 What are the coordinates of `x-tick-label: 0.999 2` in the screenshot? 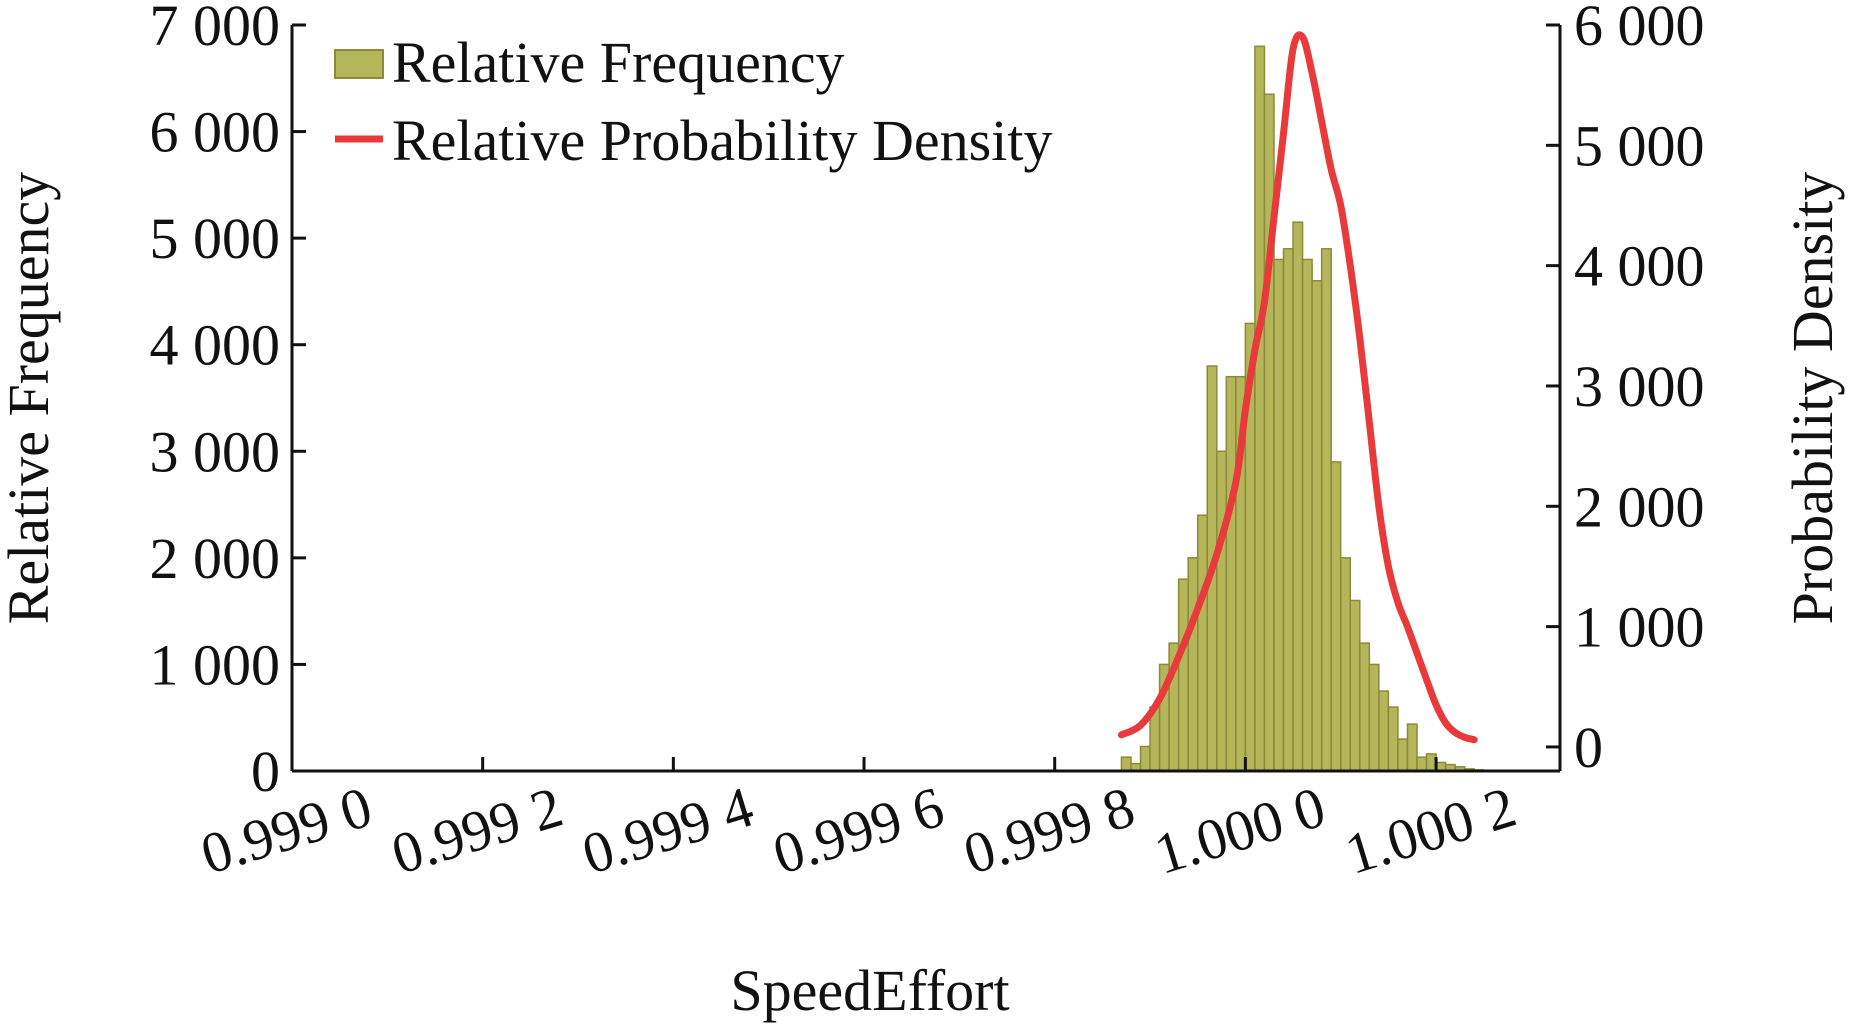 It's located at (476, 830).